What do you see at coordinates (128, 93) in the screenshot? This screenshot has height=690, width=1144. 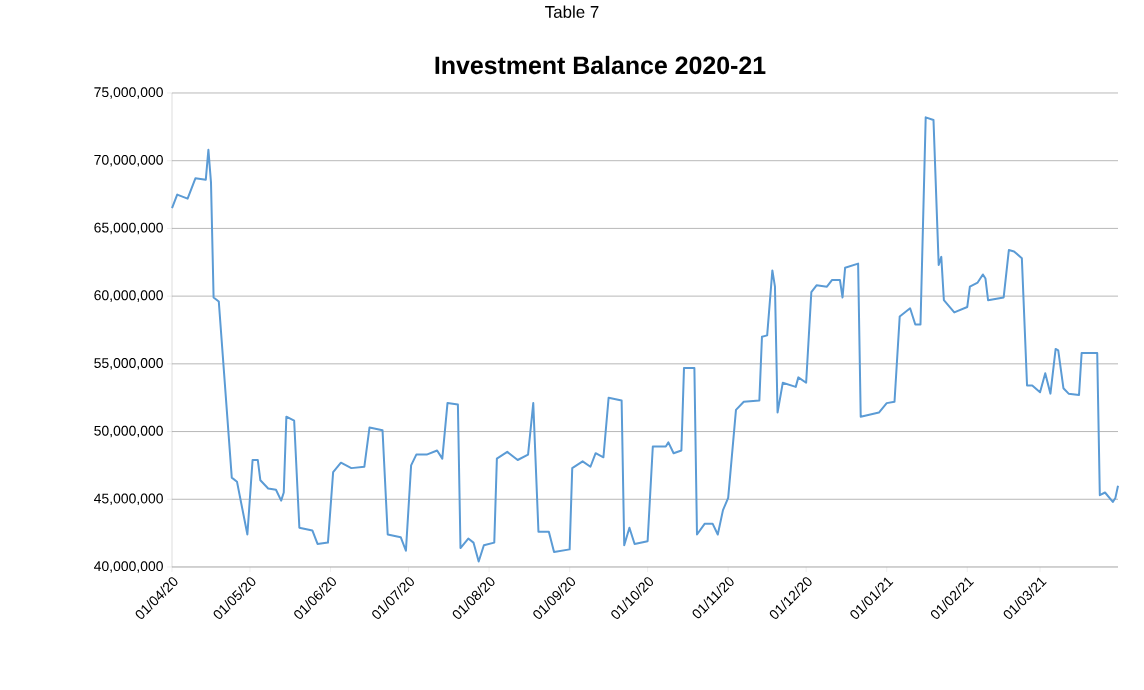 I see `y-tick-label: 75,000,000` at bounding box center [128, 93].